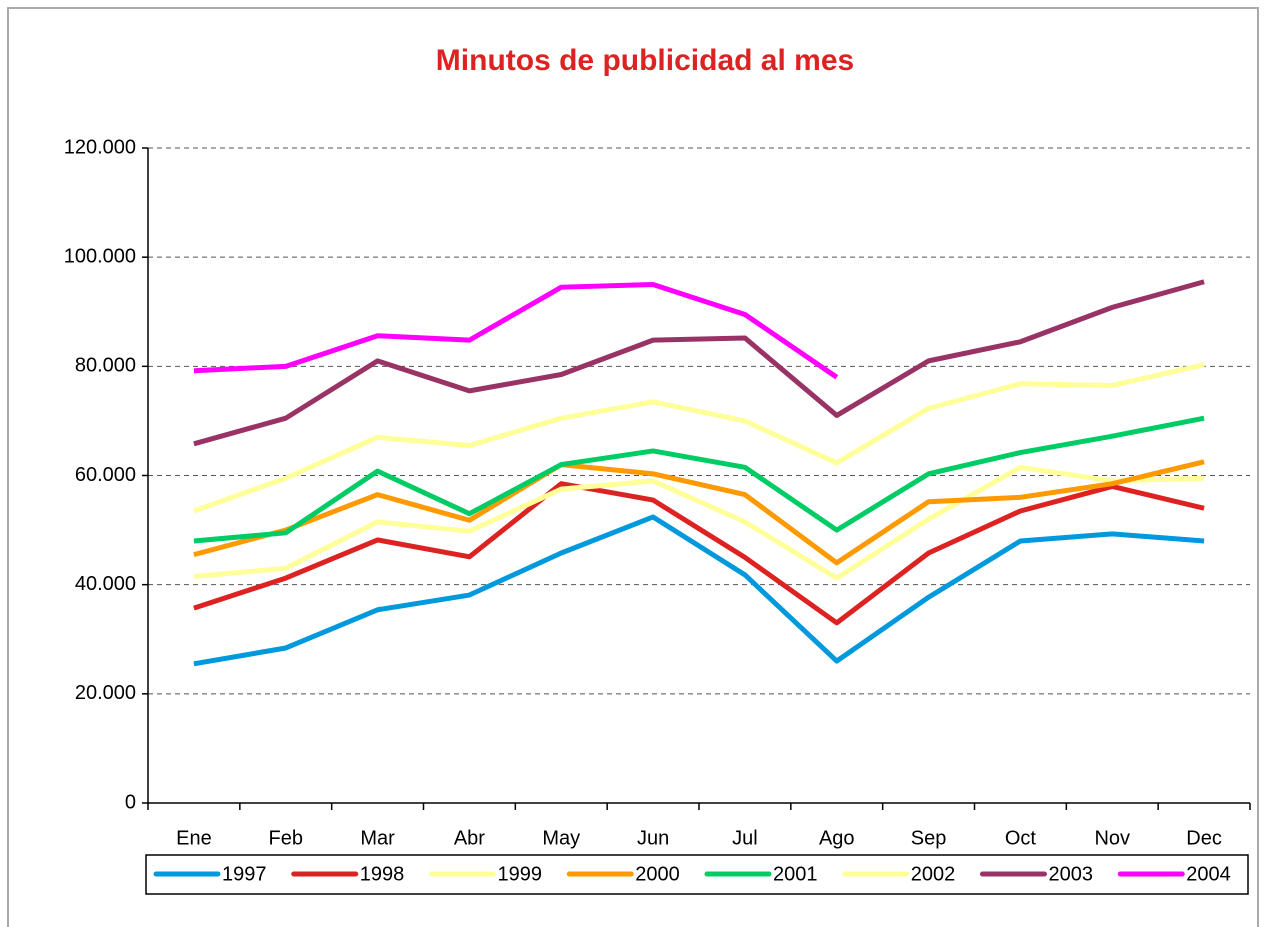 The height and width of the screenshot is (927, 1265). What do you see at coordinates (105, 584) in the screenshot?
I see `y-tick-label: 40.000` at bounding box center [105, 584].